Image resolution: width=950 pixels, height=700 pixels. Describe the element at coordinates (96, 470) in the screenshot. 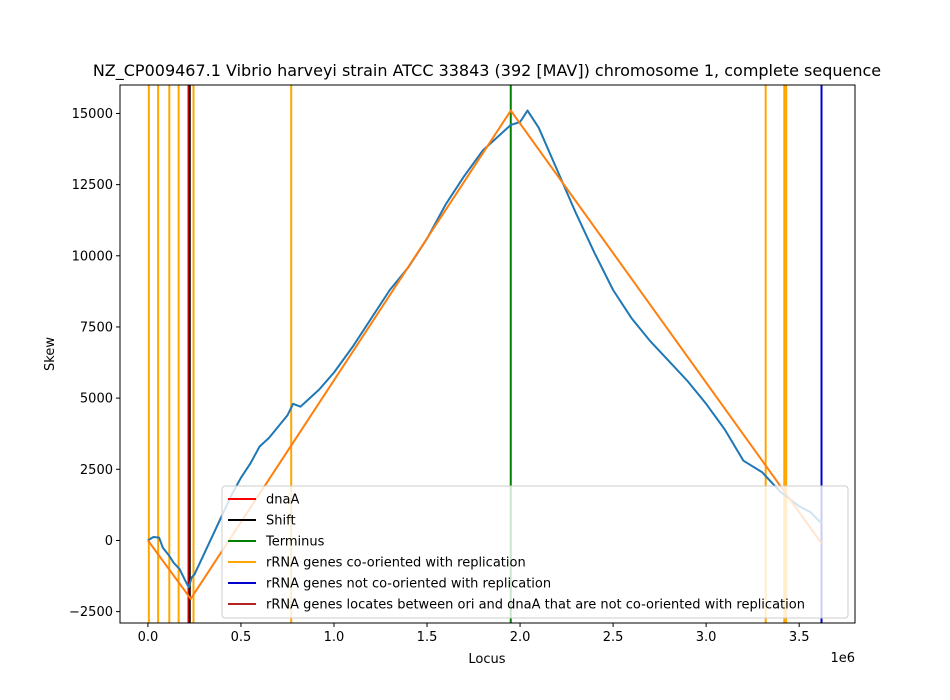

I see `y-tick-label: 2500` at that location.